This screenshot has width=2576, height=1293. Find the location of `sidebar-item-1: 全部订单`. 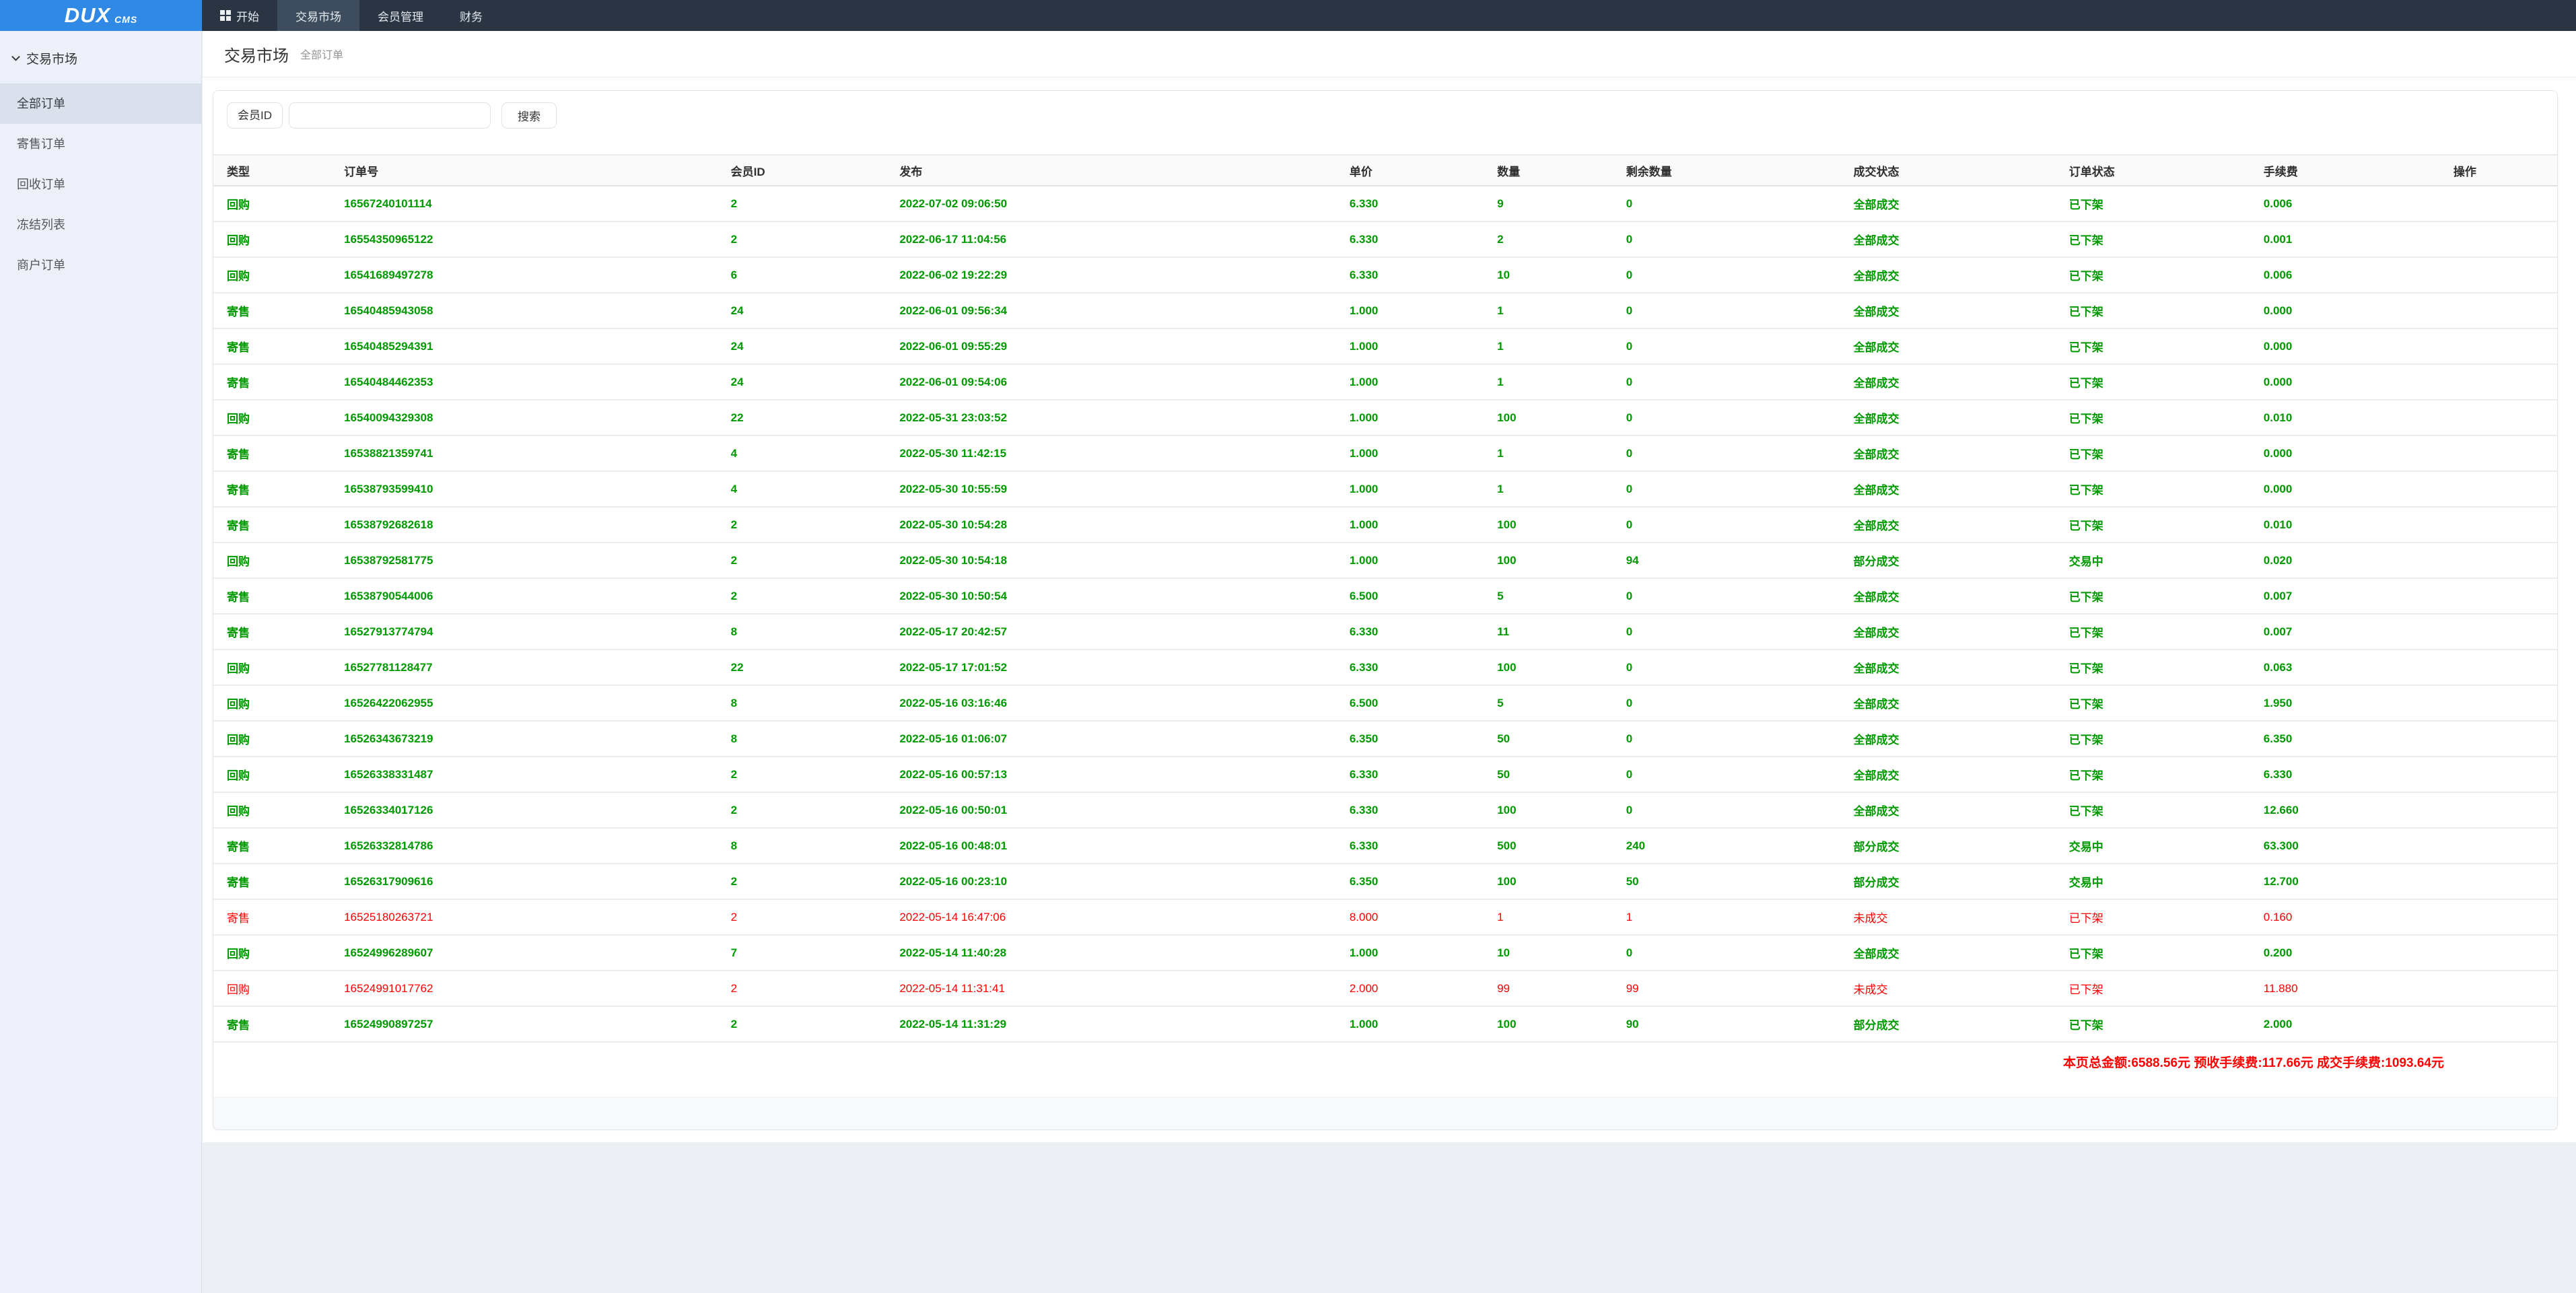

sidebar-item-1: 全部订单 is located at coordinates (100, 103).